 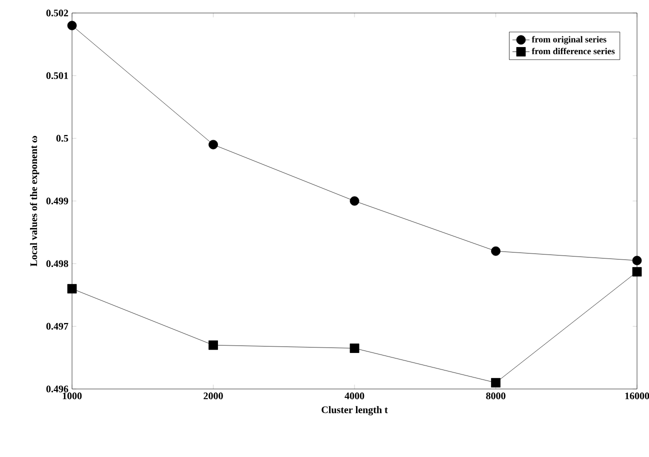 What do you see at coordinates (569, 40) in the screenshot?
I see `legend-label: from original series` at bounding box center [569, 40].